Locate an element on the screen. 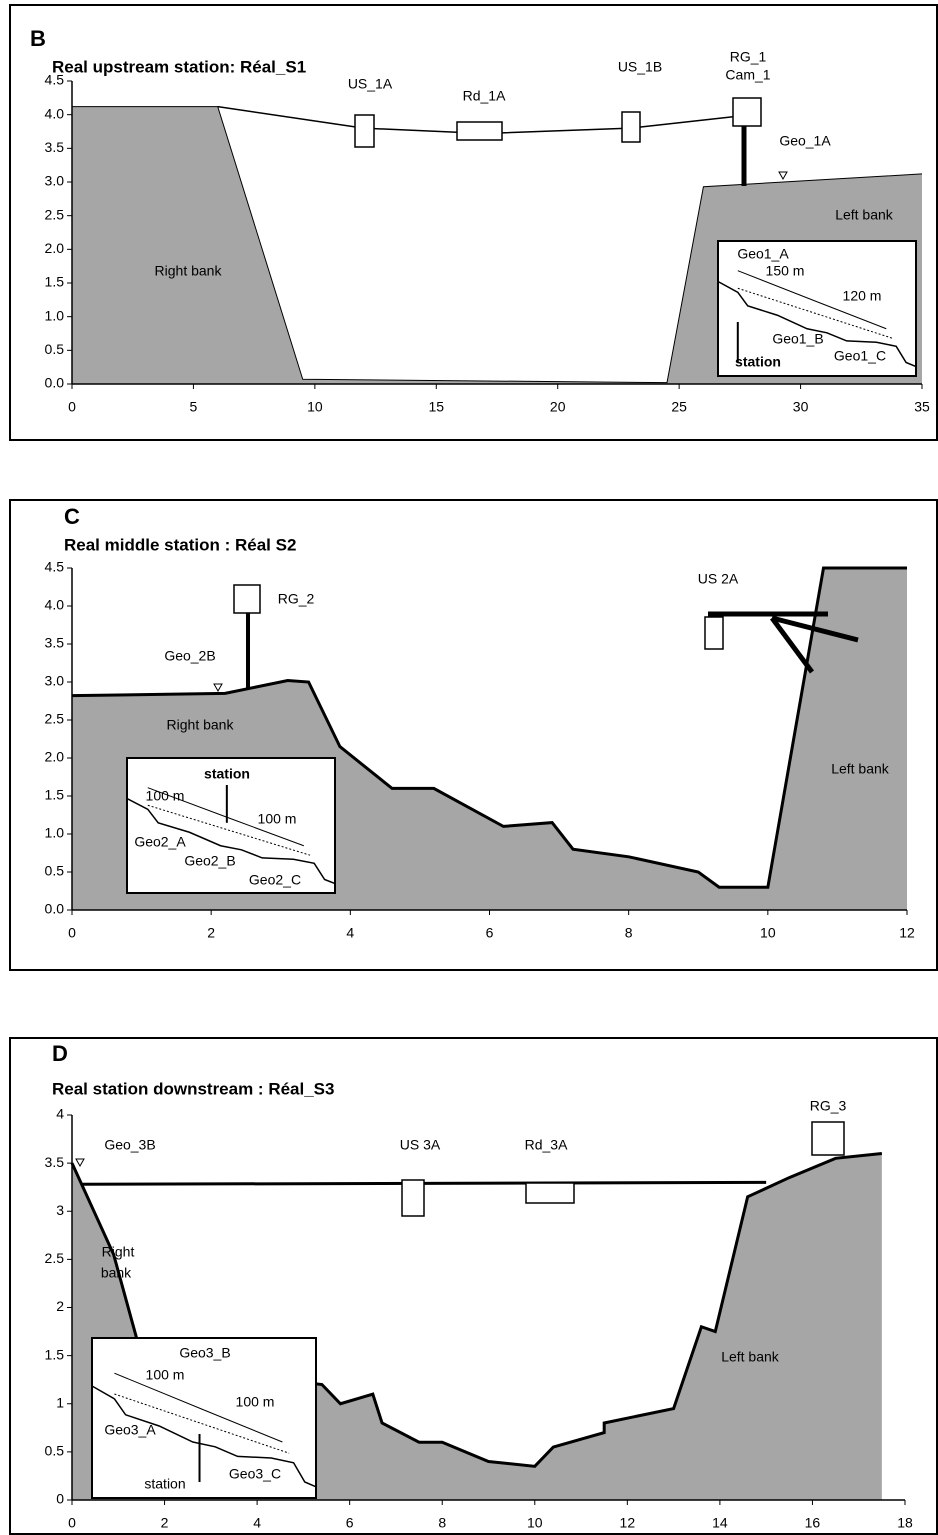 This screenshot has height=1535, width=938. annotation: US 2A is located at coordinates (718, 579).